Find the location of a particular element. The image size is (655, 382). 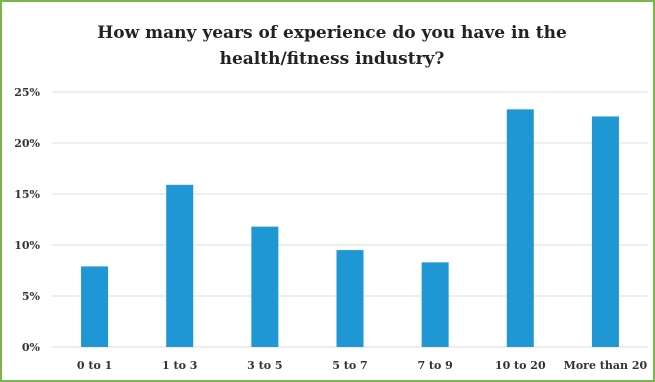

x-tick-label: More than 20 is located at coordinates (606, 365).